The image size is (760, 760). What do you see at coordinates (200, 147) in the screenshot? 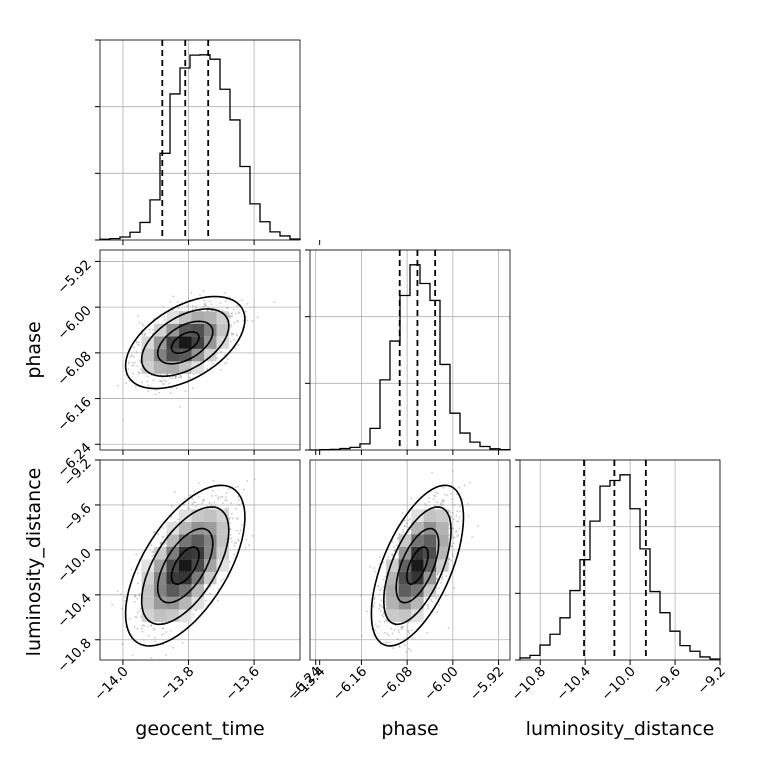
I see `hist-step-geocent_time` at bounding box center [200, 147].